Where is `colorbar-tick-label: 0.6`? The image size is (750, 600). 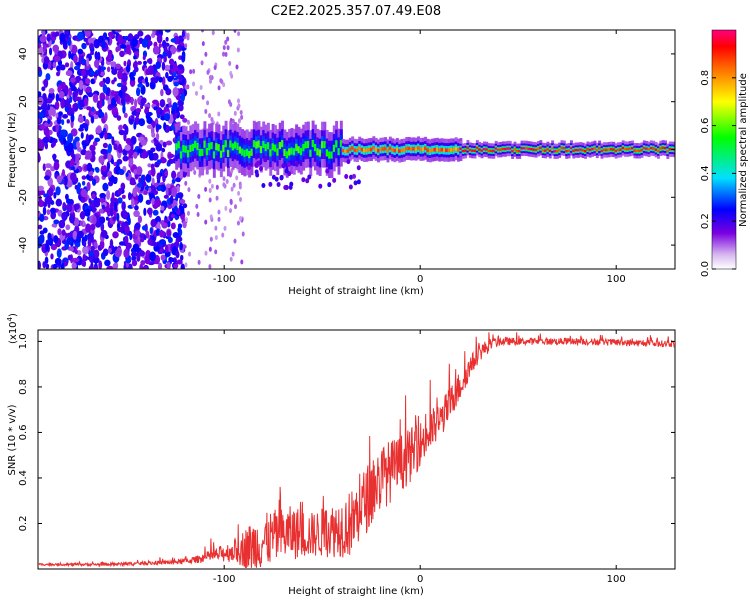
colorbar-tick-label: 0.6 is located at coordinates (705, 126).